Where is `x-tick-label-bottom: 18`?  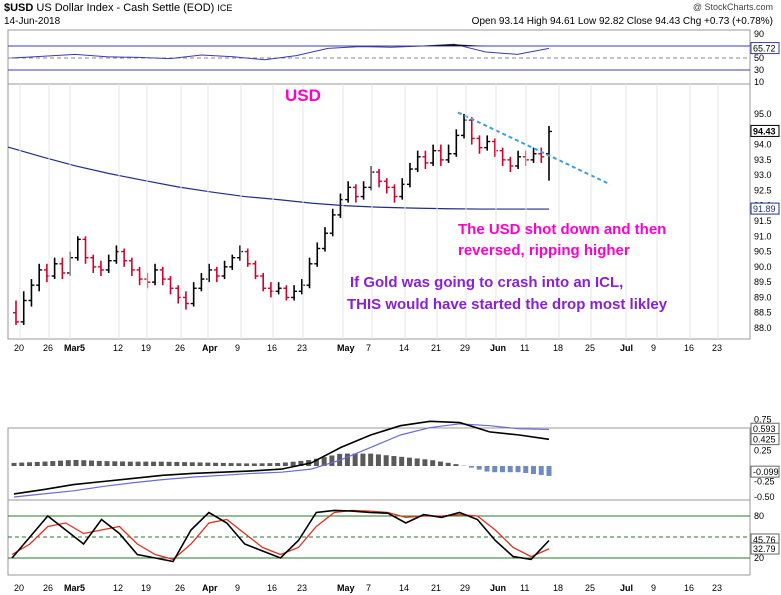 x-tick-label-bottom: 18 is located at coordinates (558, 588).